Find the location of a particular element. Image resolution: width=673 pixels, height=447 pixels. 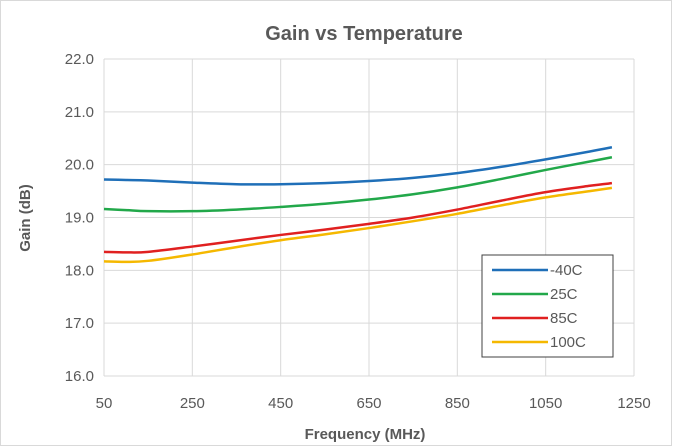

x-tick-label: 50 is located at coordinates (104, 403).